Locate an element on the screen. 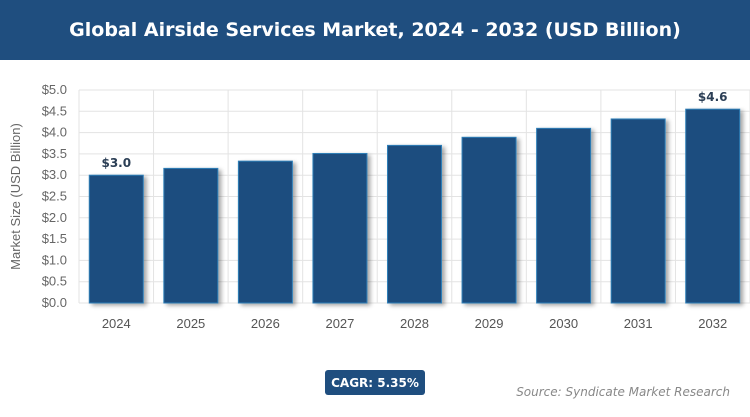  bar-2029 is located at coordinates (489, 220).